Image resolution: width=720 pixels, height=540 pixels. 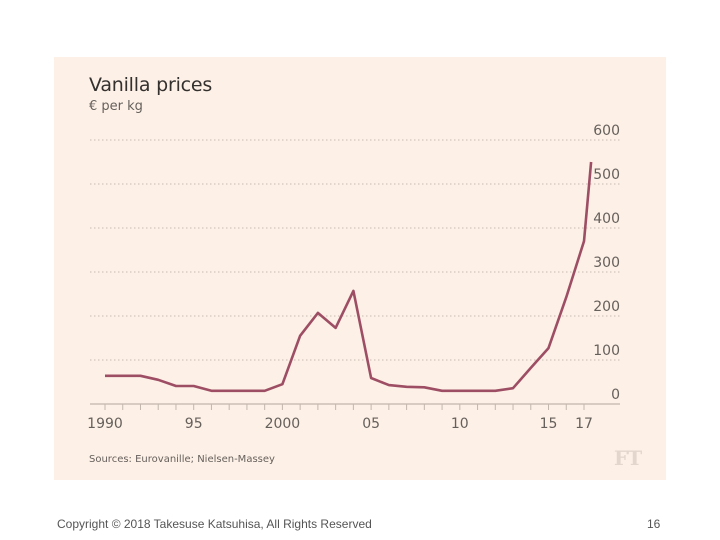 I want to click on y-tick-label-300: 300, so click(x=606, y=263).